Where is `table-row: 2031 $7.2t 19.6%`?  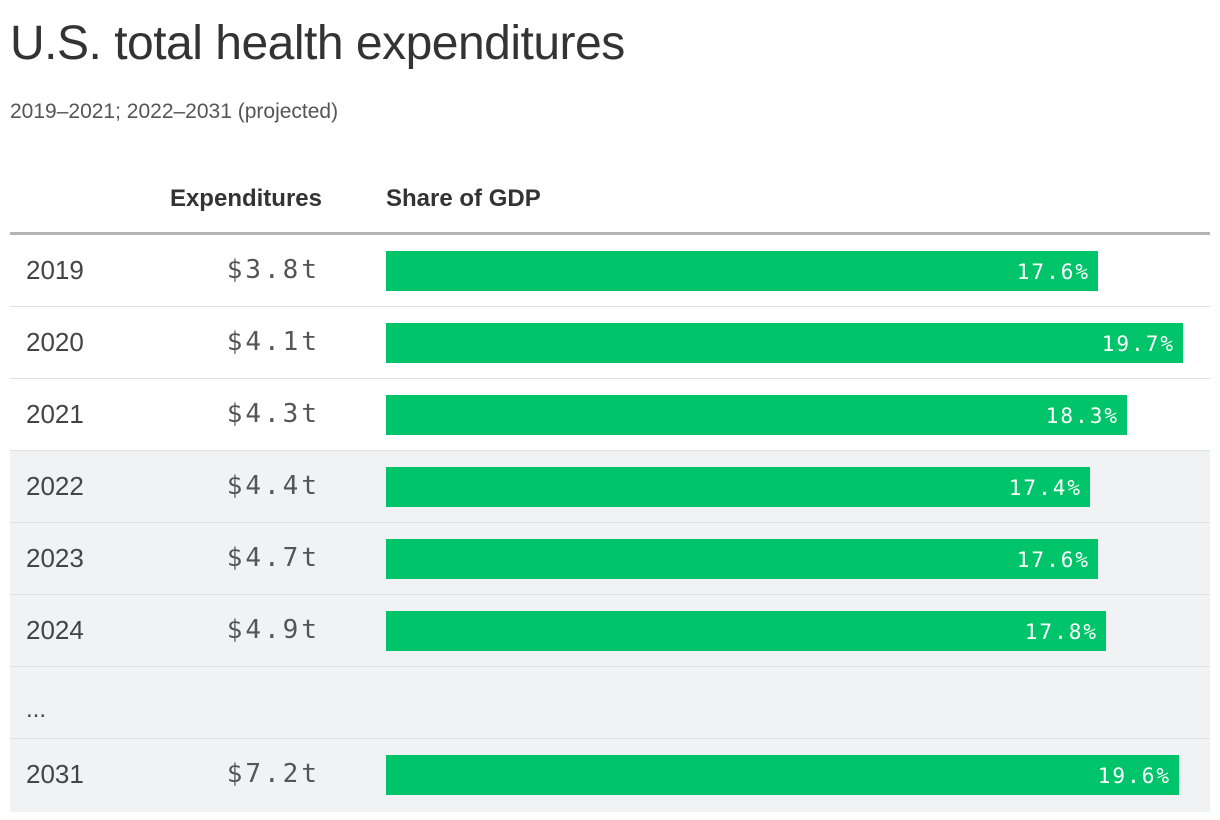 table-row: 2031 $7.2t 19.6% is located at coordinates (610, 775).